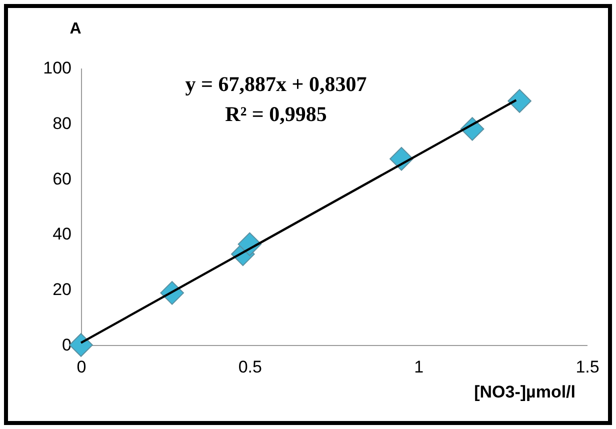  What do you see at coordinates (76, 29) in the screenshot?
I see `y-axis-title: A` at bounding box center [76, 29].